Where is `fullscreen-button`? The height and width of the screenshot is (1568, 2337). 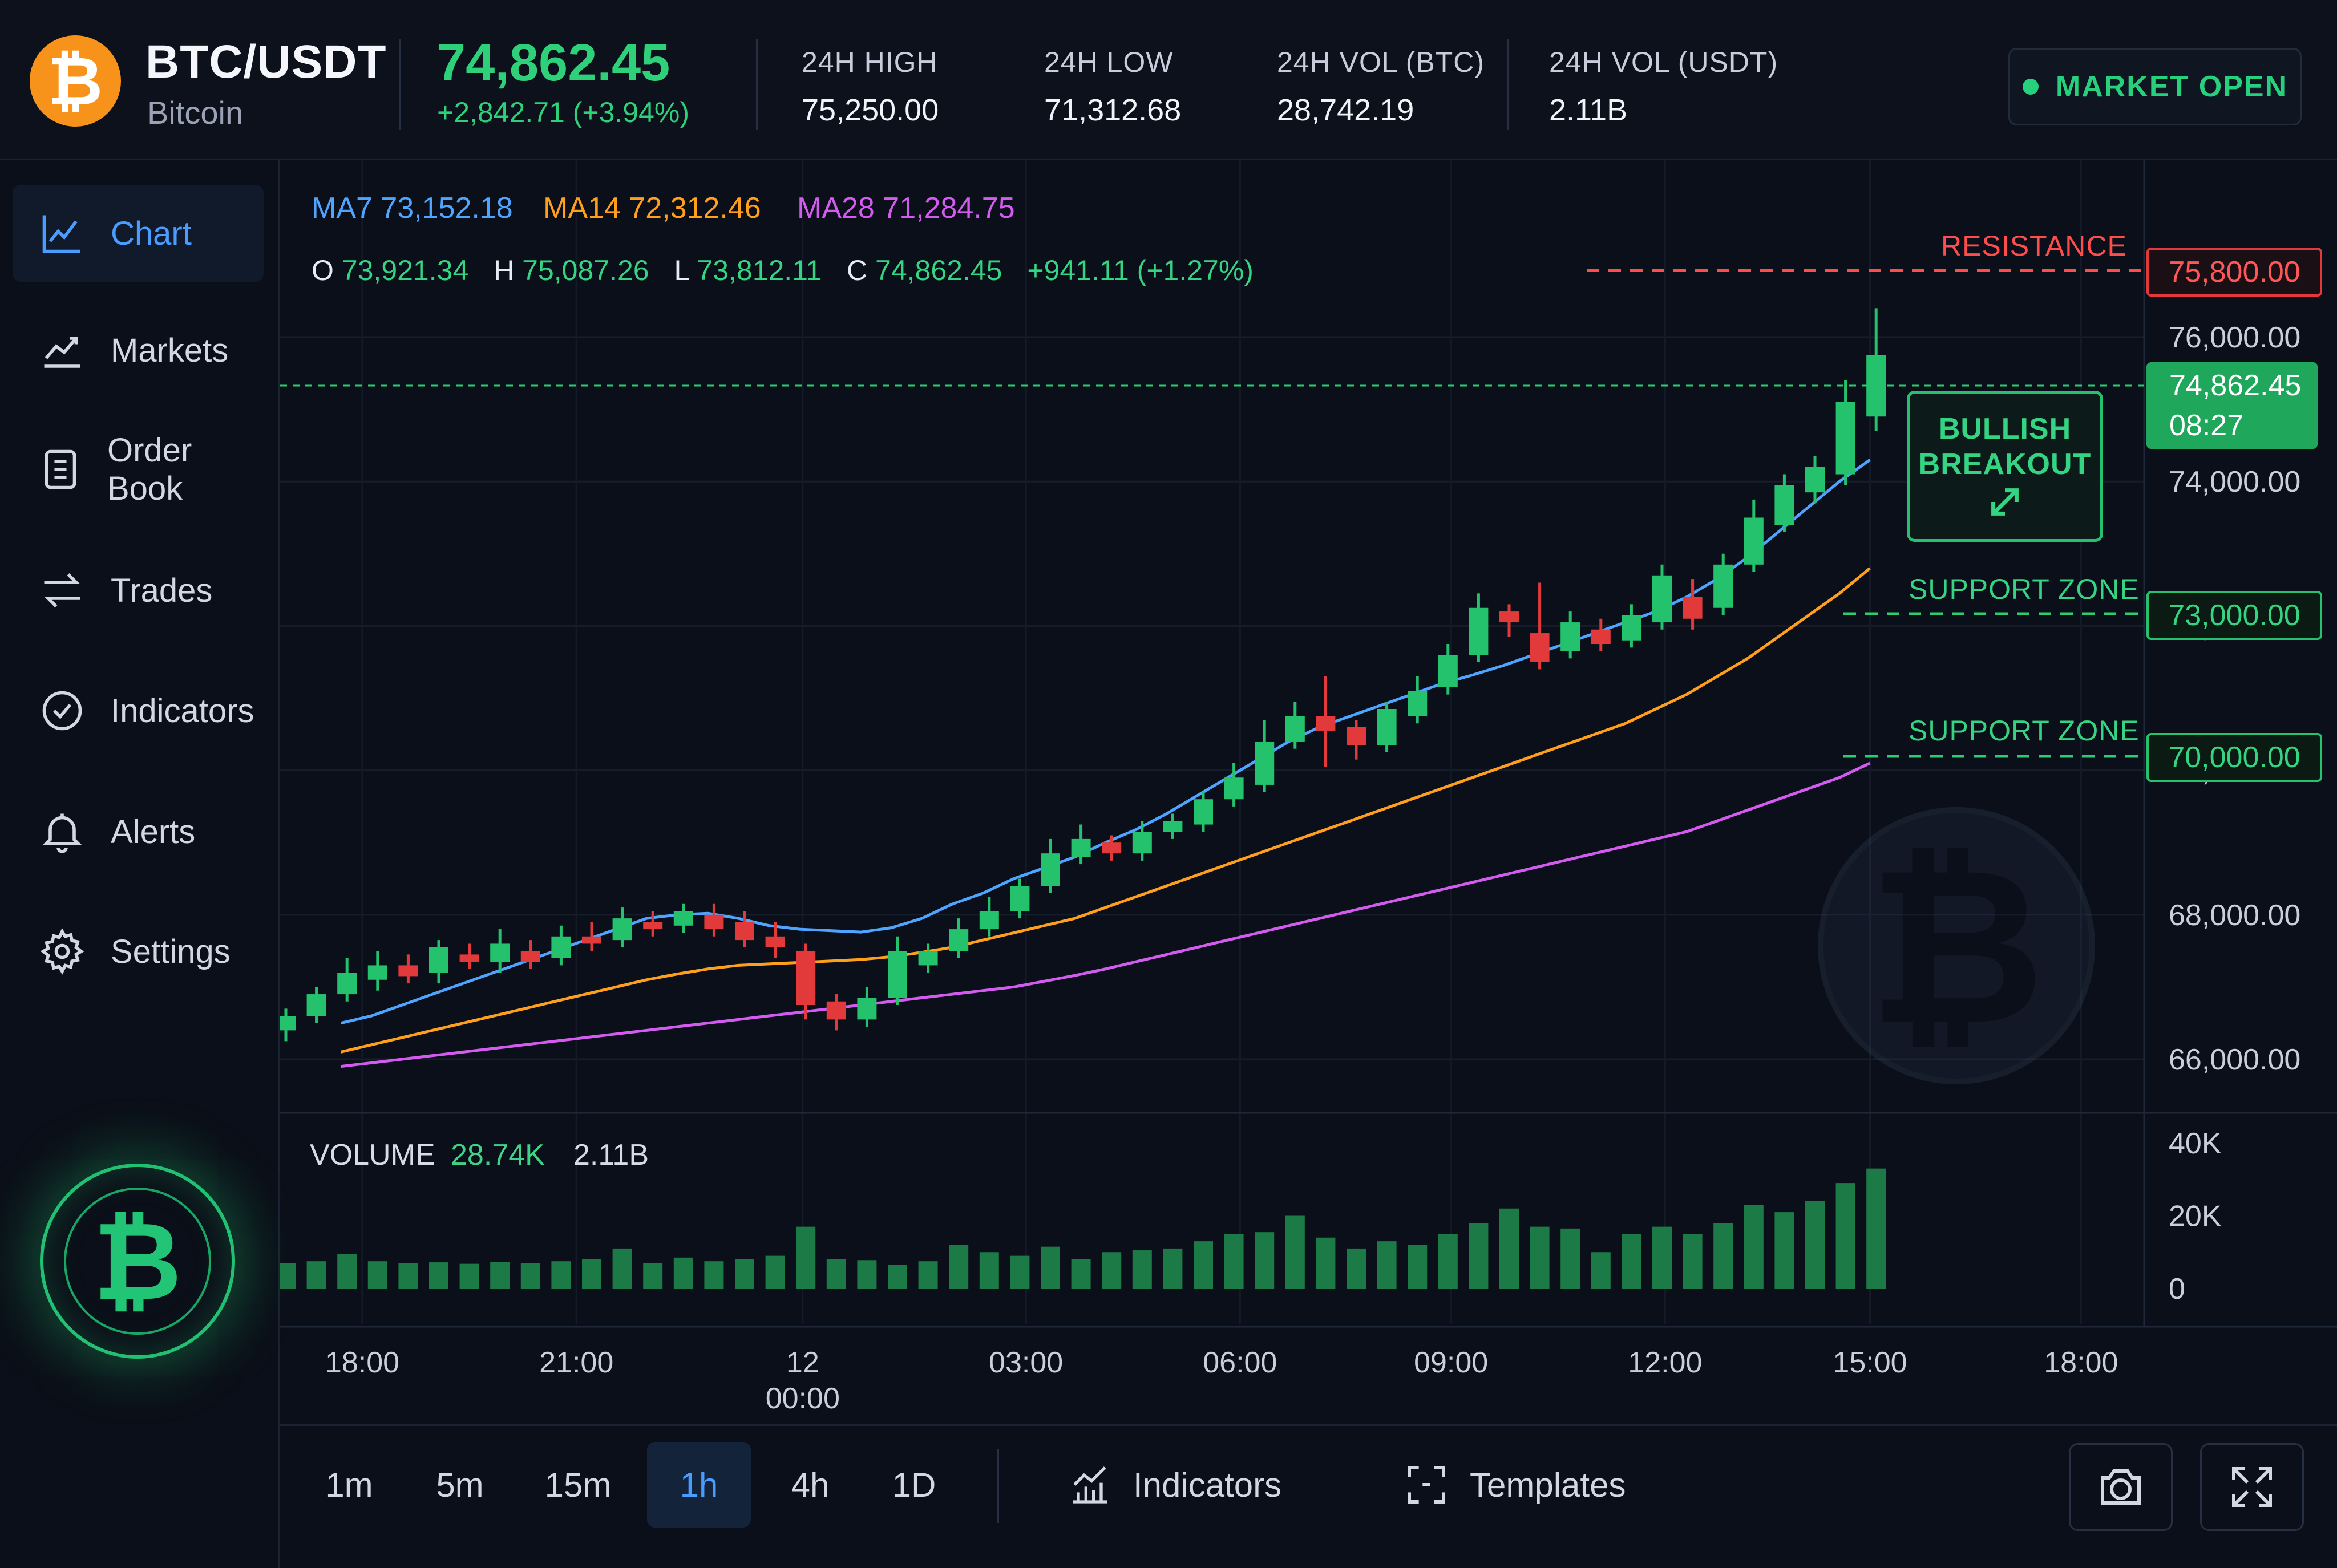 fullscreen-button is located at coordinates (2252, 1487).